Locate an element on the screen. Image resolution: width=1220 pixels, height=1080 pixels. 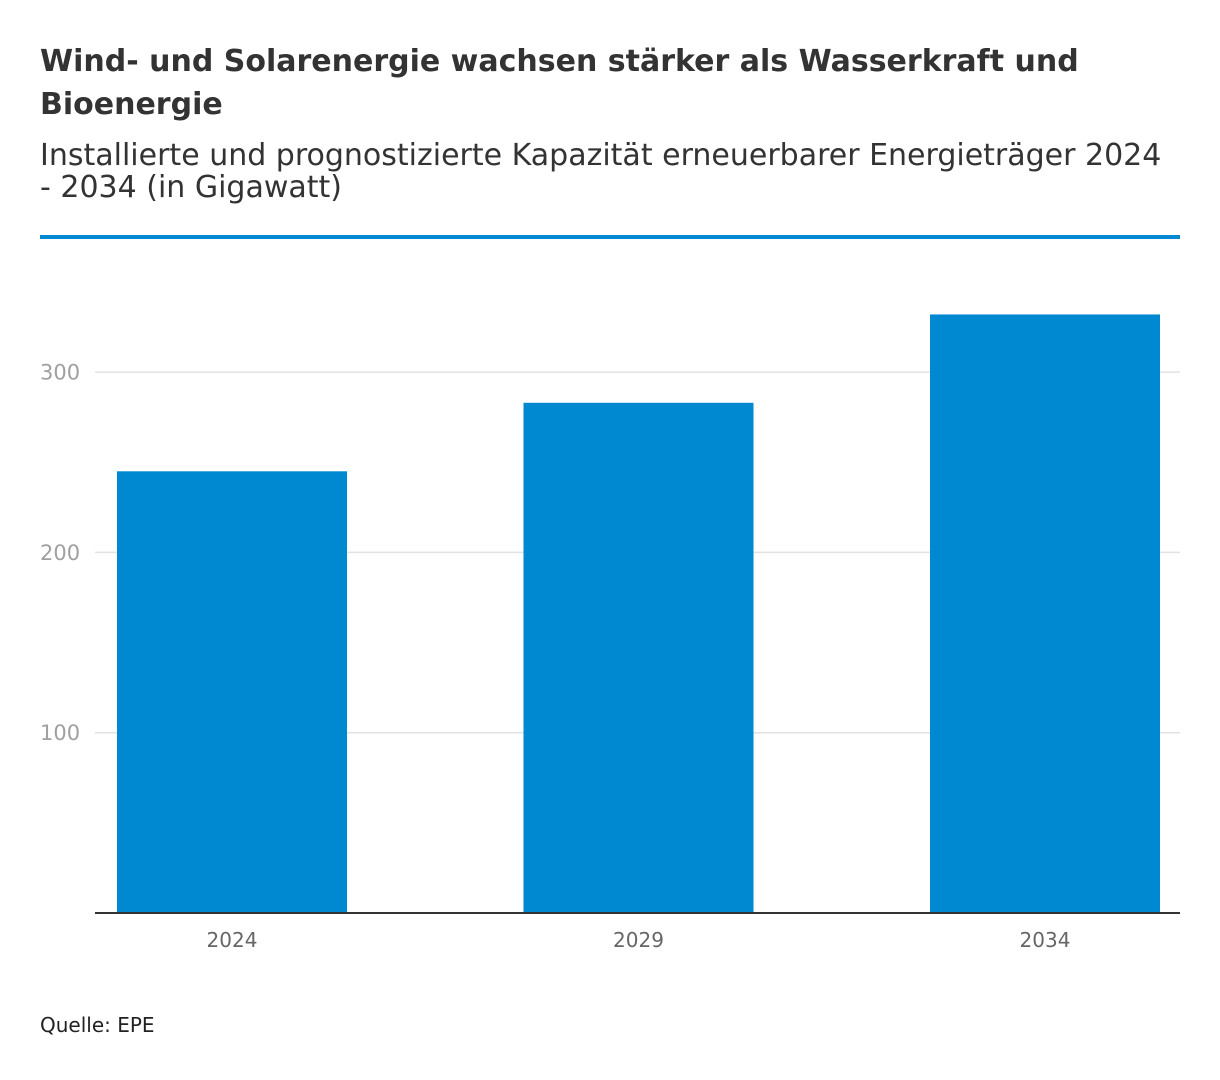
bar-2029 is located at coordinates (638, 657).